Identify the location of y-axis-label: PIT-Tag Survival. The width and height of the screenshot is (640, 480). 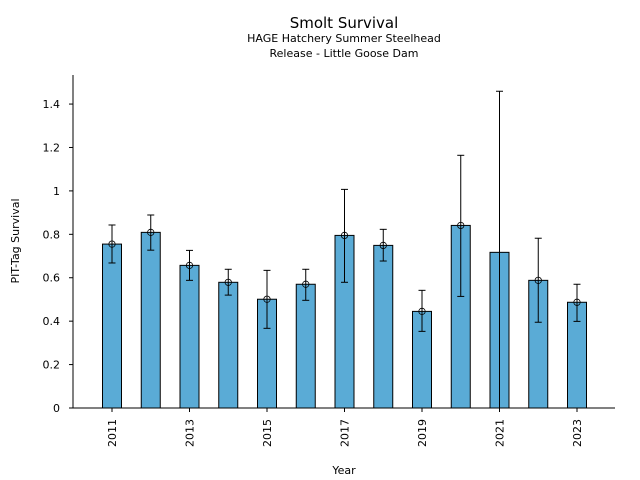
(15, 240).